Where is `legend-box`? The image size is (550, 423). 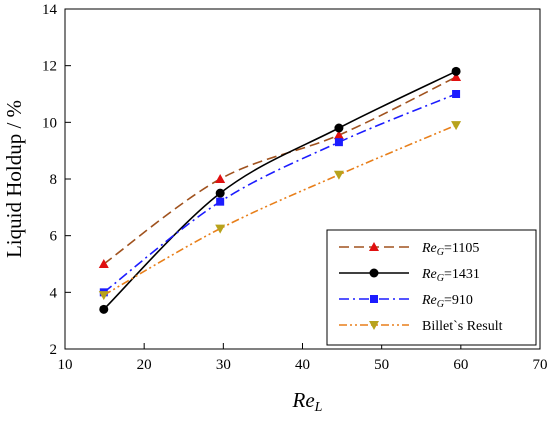 legend-box is located at coordinates (431, 287).